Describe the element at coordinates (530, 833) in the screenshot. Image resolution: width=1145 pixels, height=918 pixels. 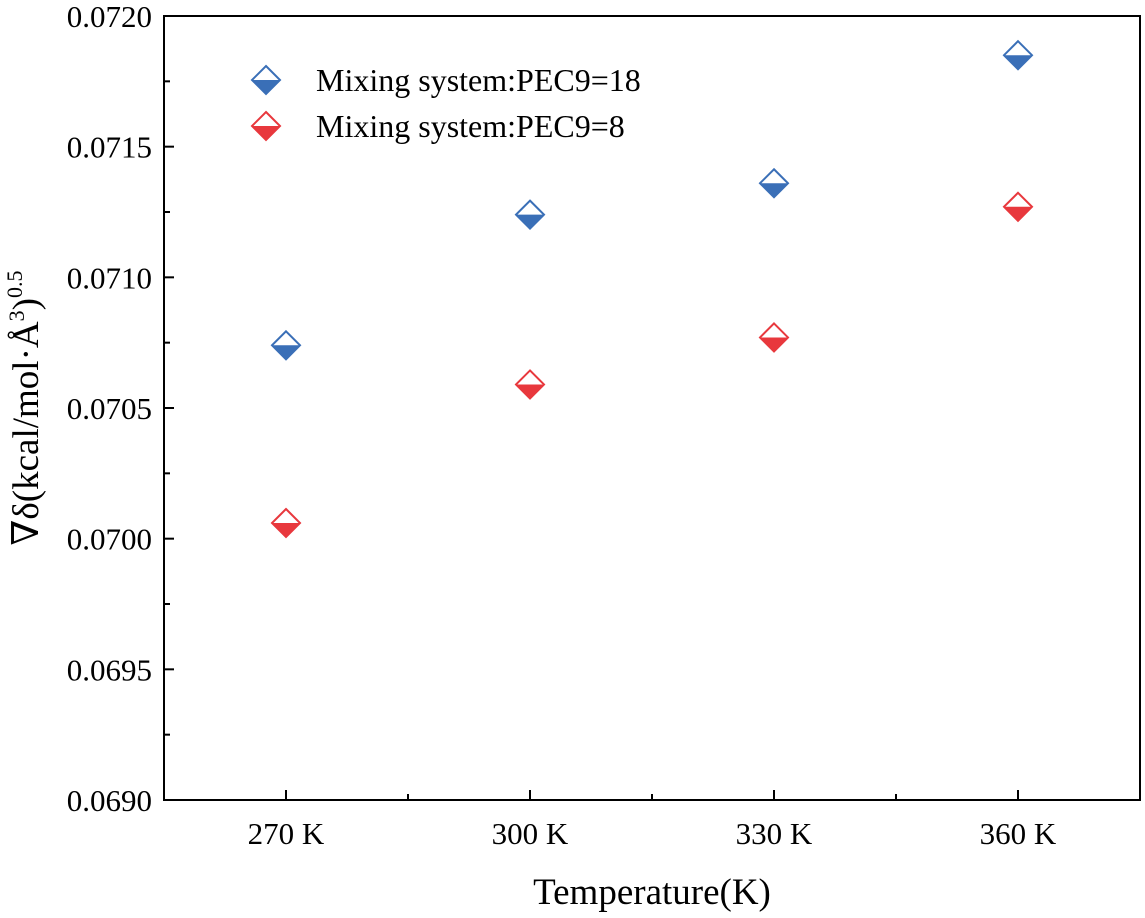
I see `x-tick-label: 300 K` at that location.